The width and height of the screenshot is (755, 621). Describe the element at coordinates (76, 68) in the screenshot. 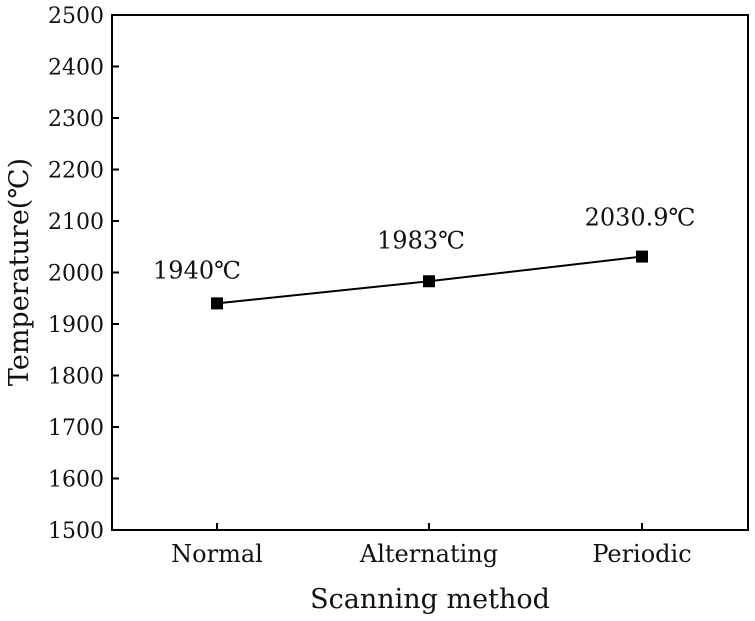

I see `y-tick-label: 2400` at that location.